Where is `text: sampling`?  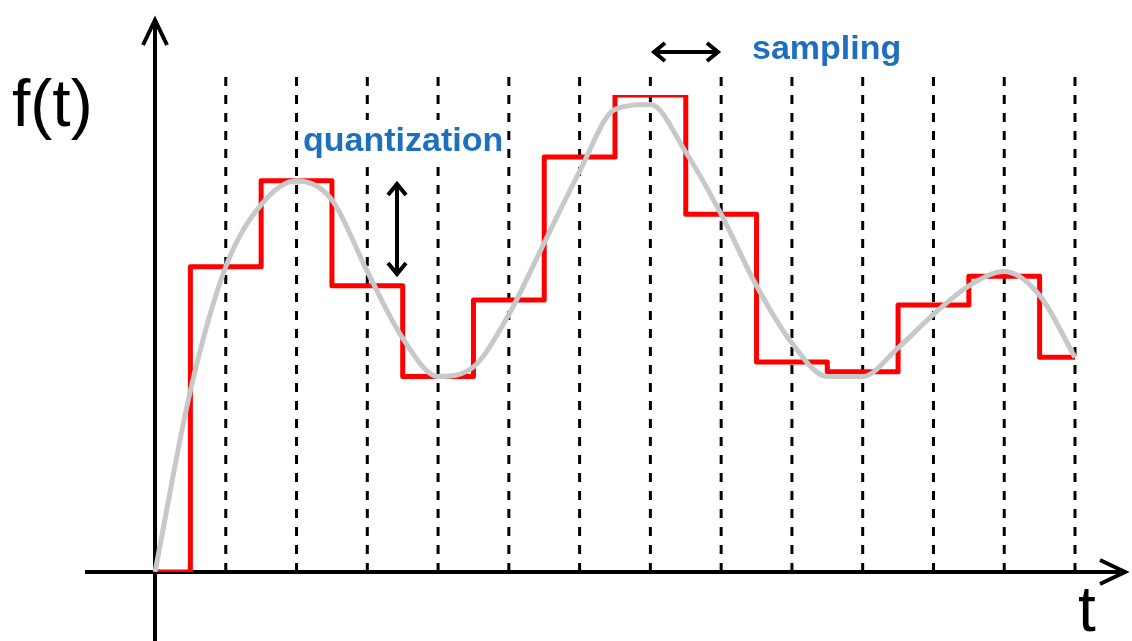
text: sampling is located at coordinates (827, 47).